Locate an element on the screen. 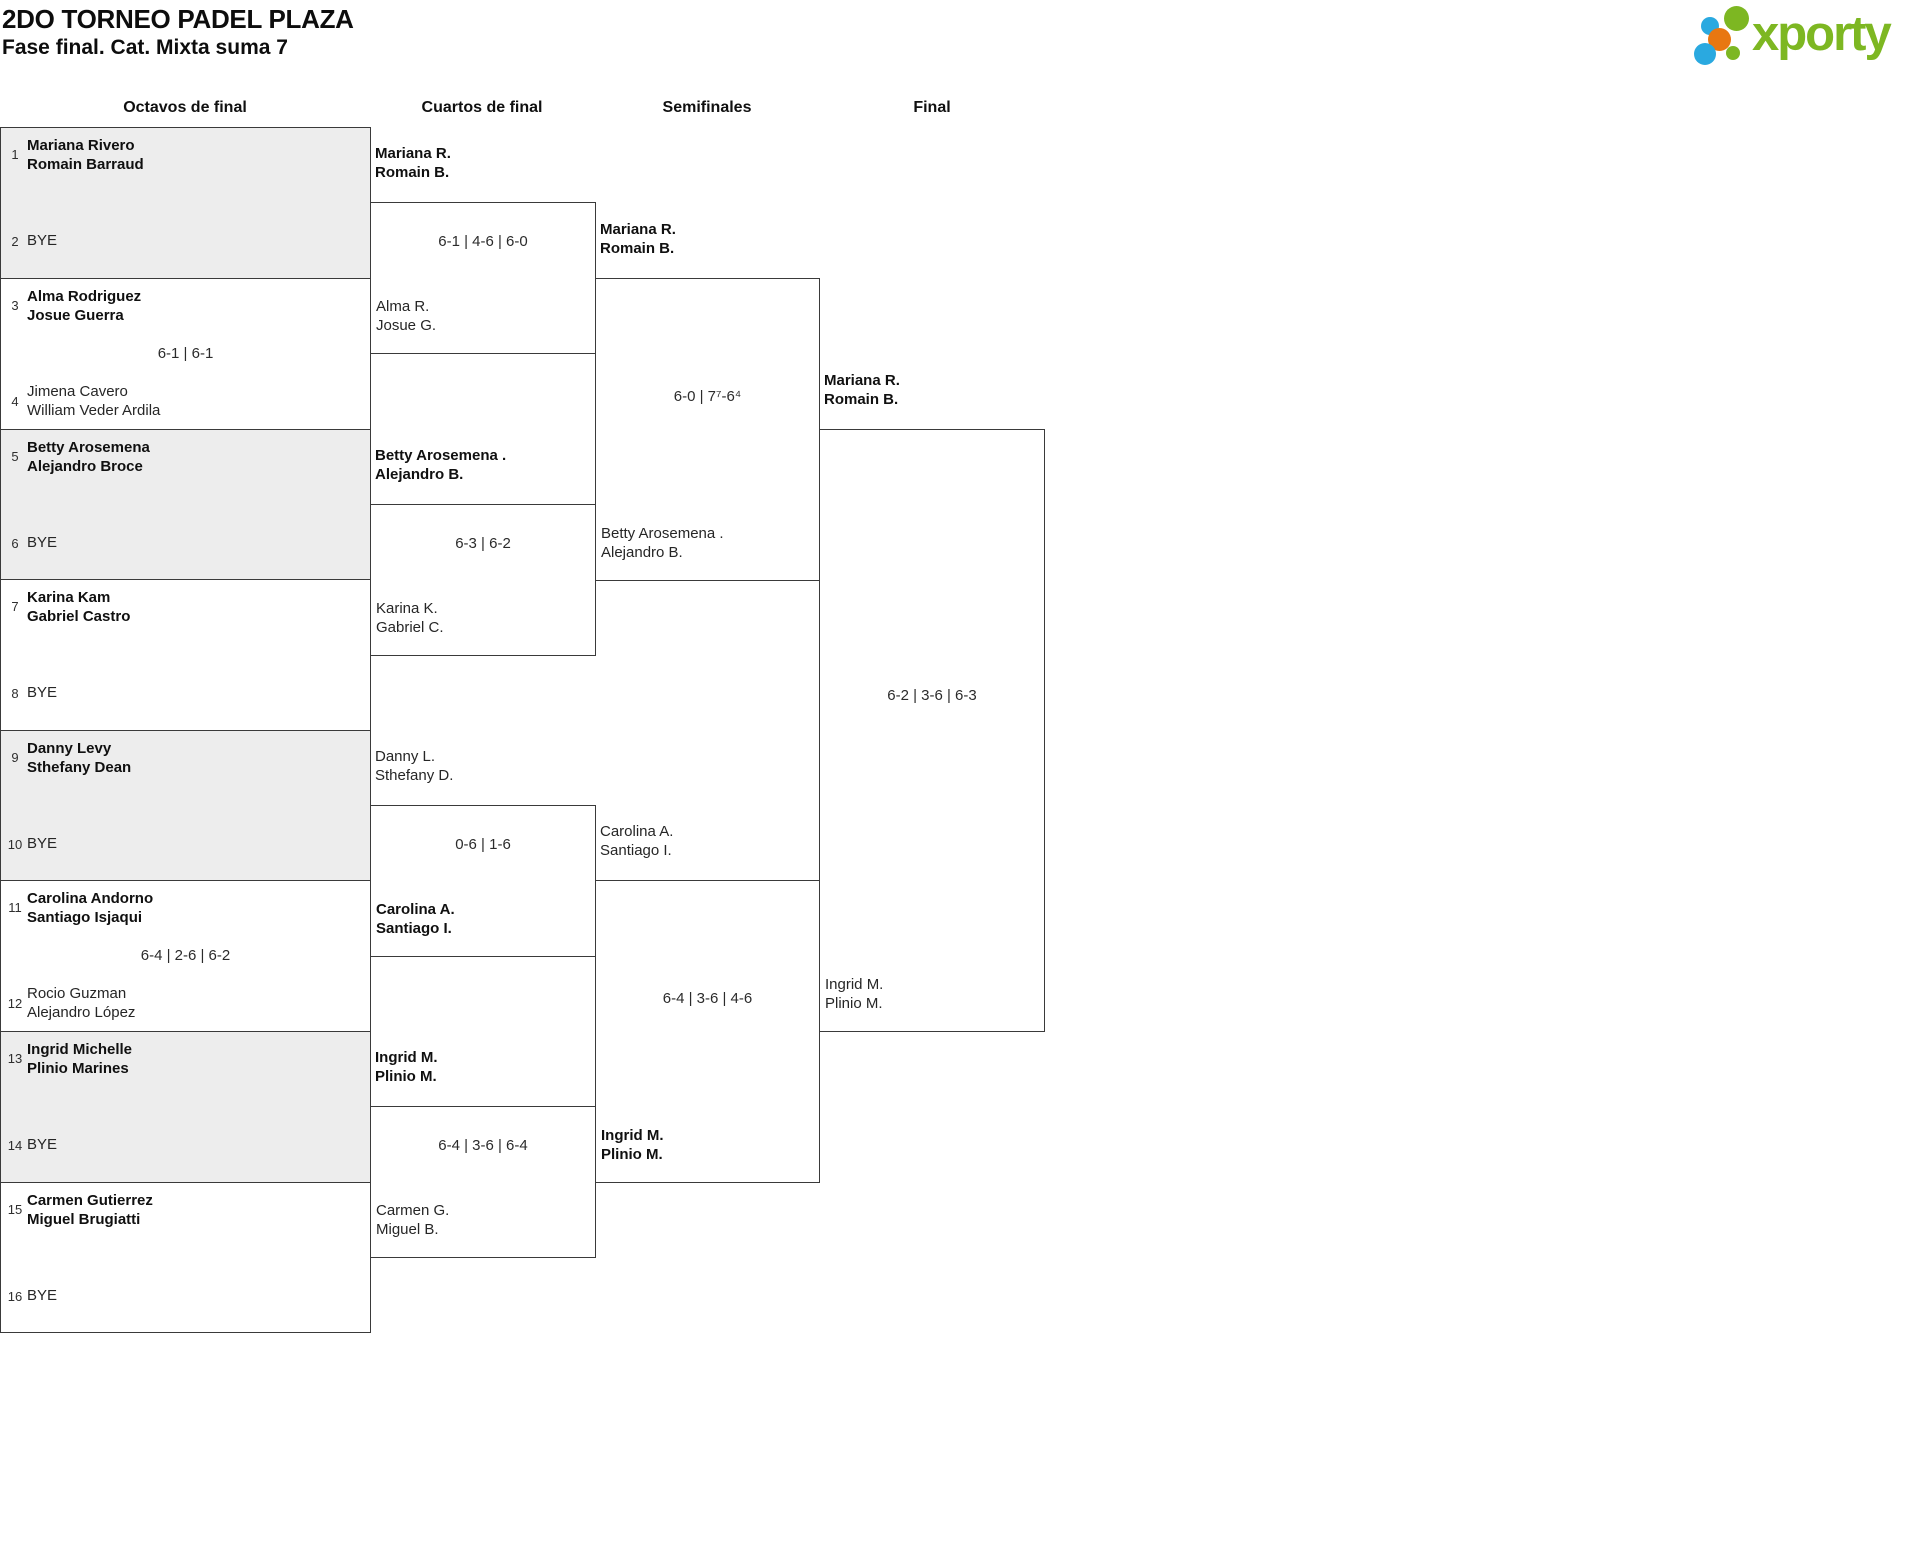  match-box-cuartos-3: 0-6 | 1-6 Carolina A. Santiago I. is located at coordinates (483, 881).